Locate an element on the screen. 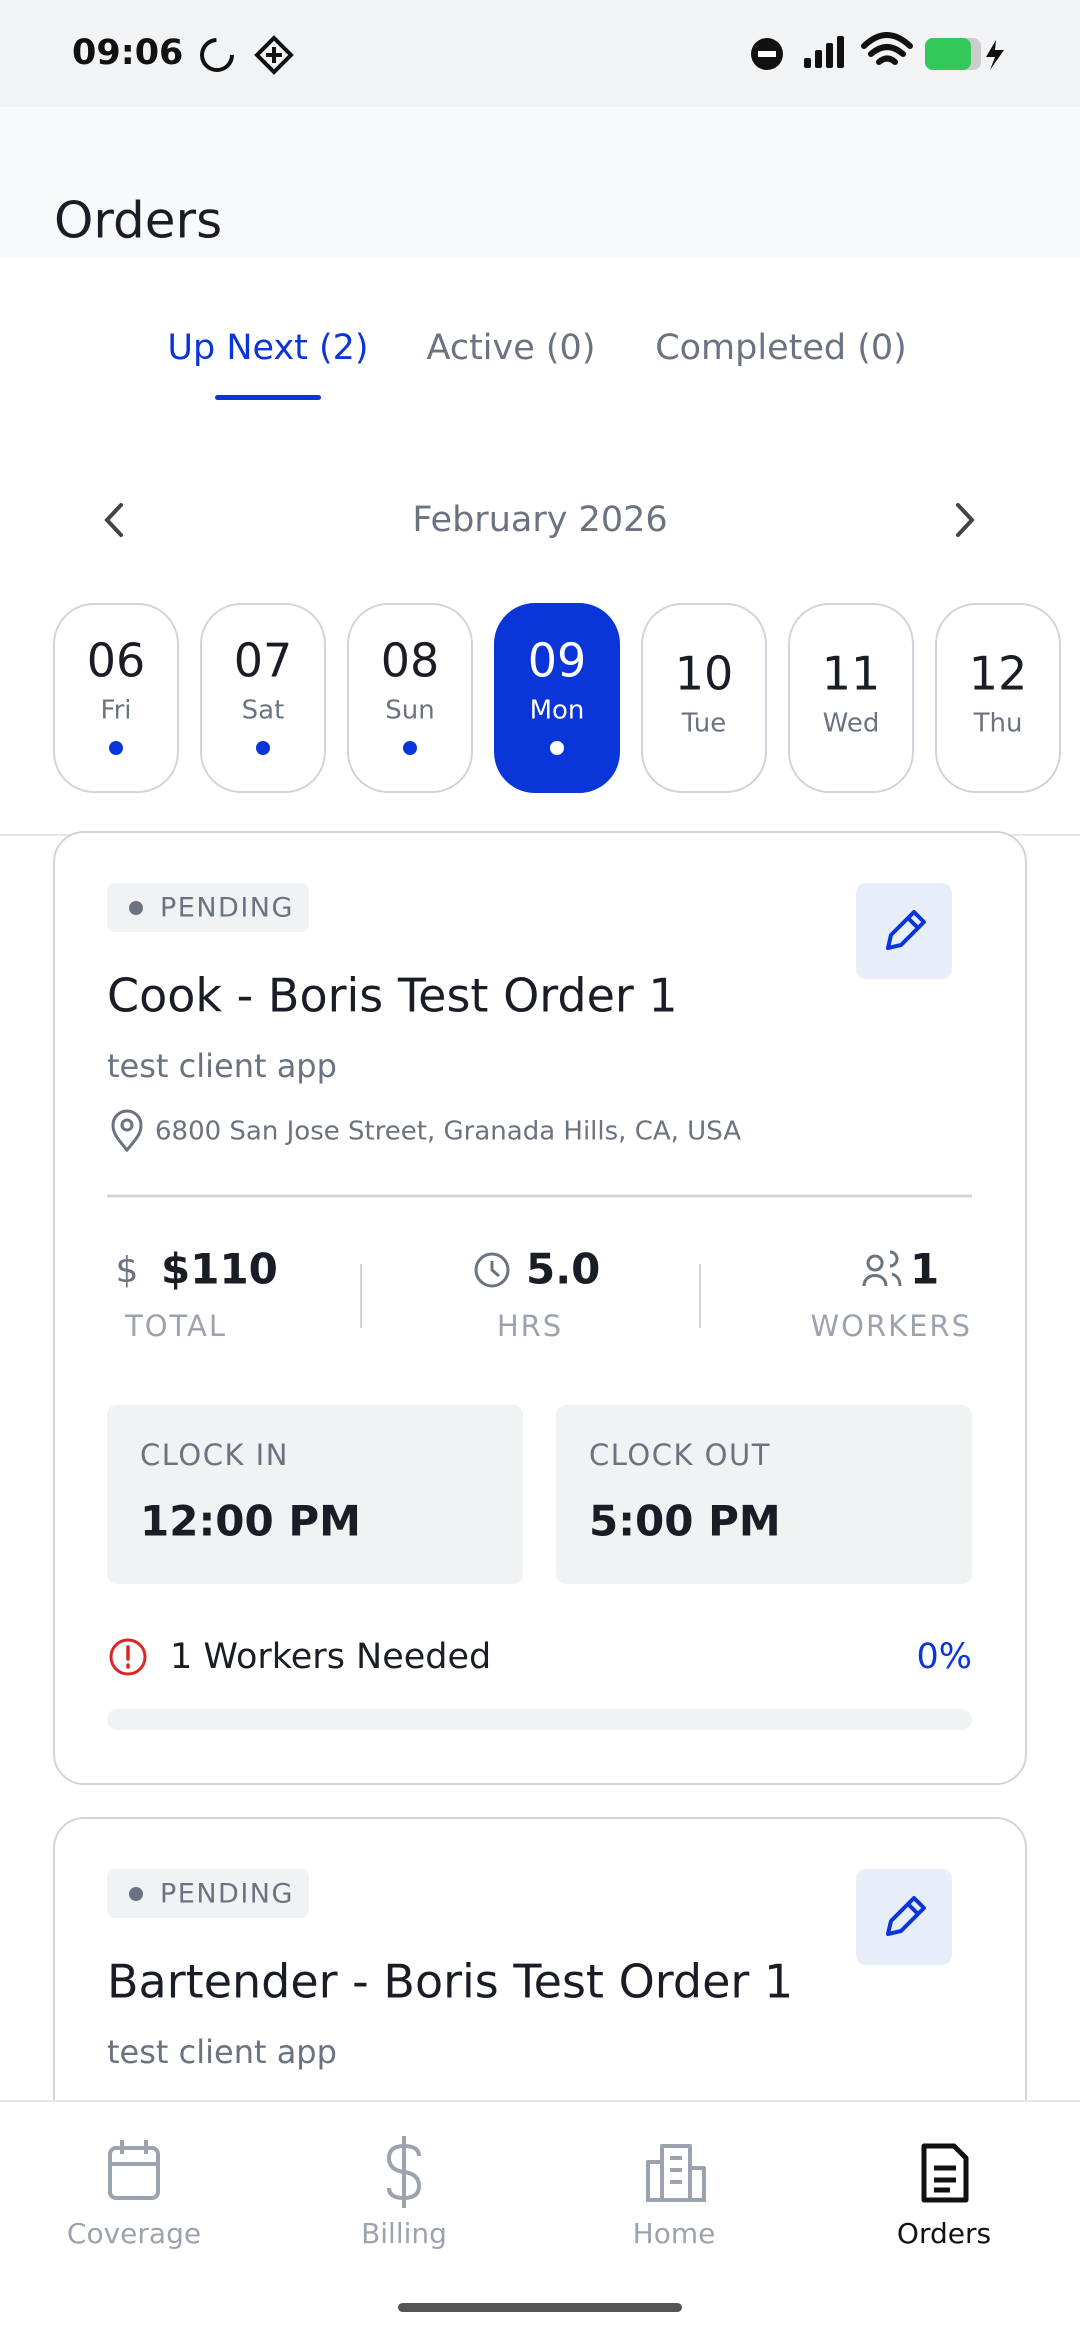 This screenshot has width=1080, height=2344. header is located at coordinates (540, 182).